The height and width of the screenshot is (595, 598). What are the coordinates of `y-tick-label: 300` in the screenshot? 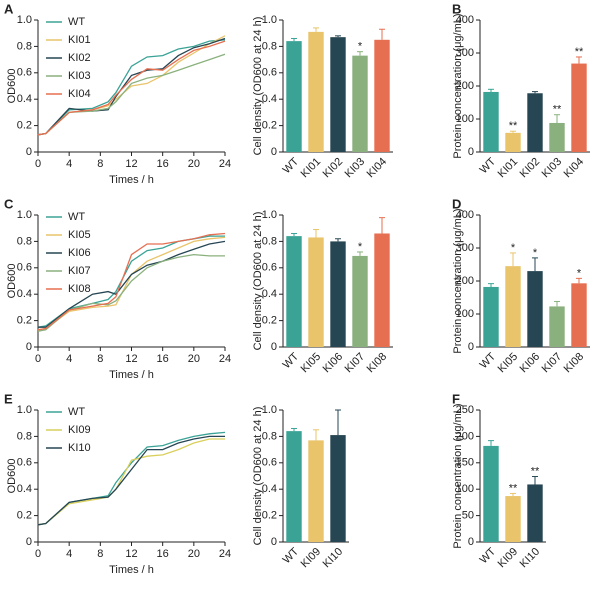 It's located at (465, 248).